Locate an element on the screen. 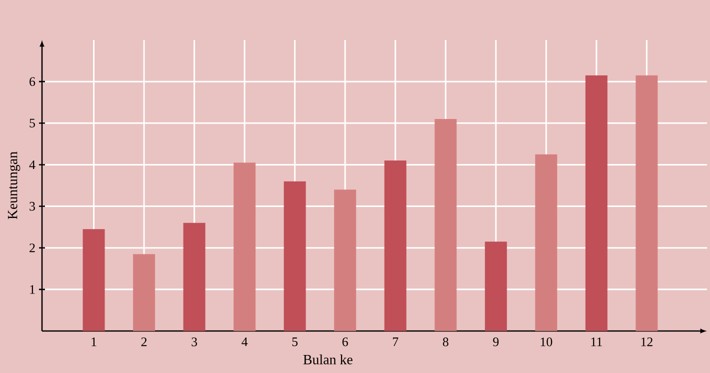 This screenshot has height=373, width=710. x-tick-label: 10 is located at coordinates (546, 342).